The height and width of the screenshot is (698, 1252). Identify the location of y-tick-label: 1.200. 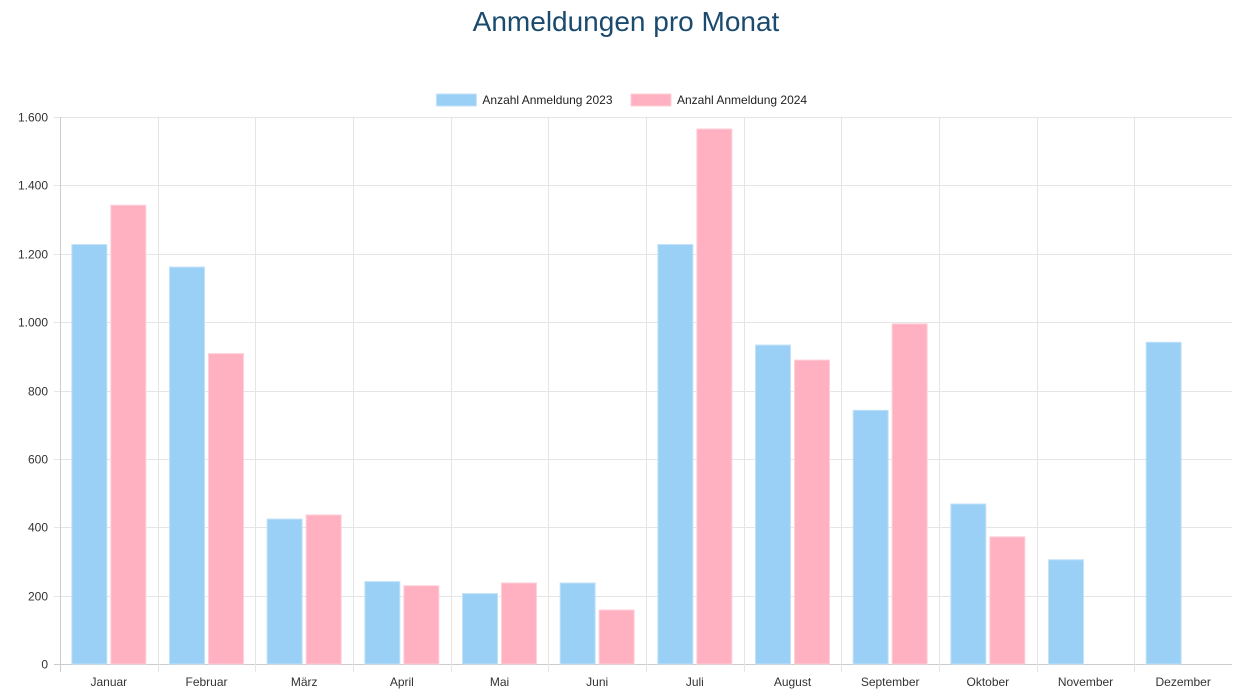
(33, 255).